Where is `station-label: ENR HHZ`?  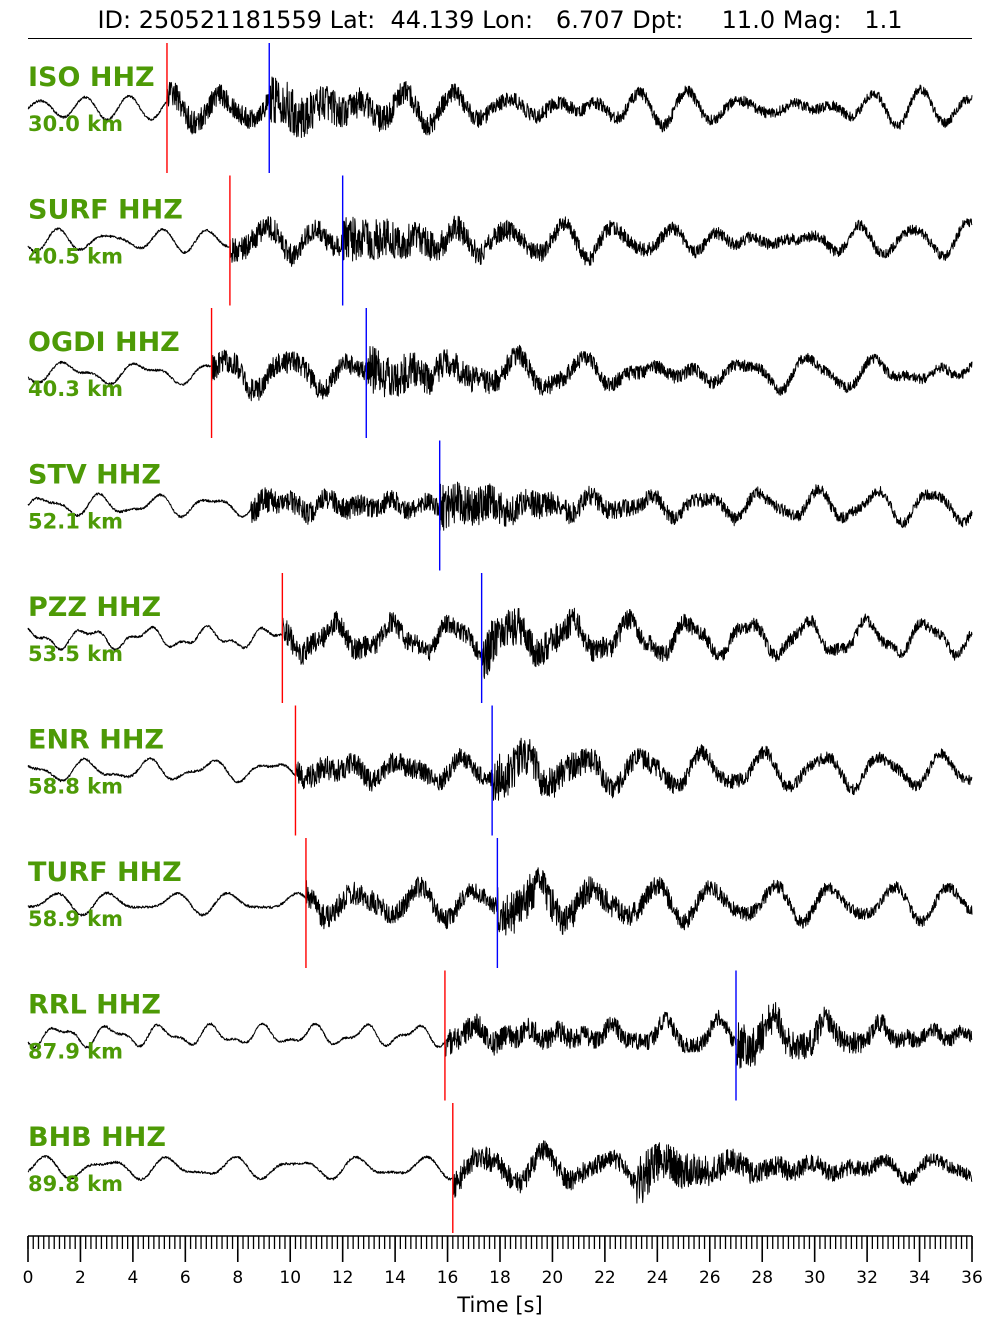 station-label: ENR HHZ is located at coordinates (96, 740).